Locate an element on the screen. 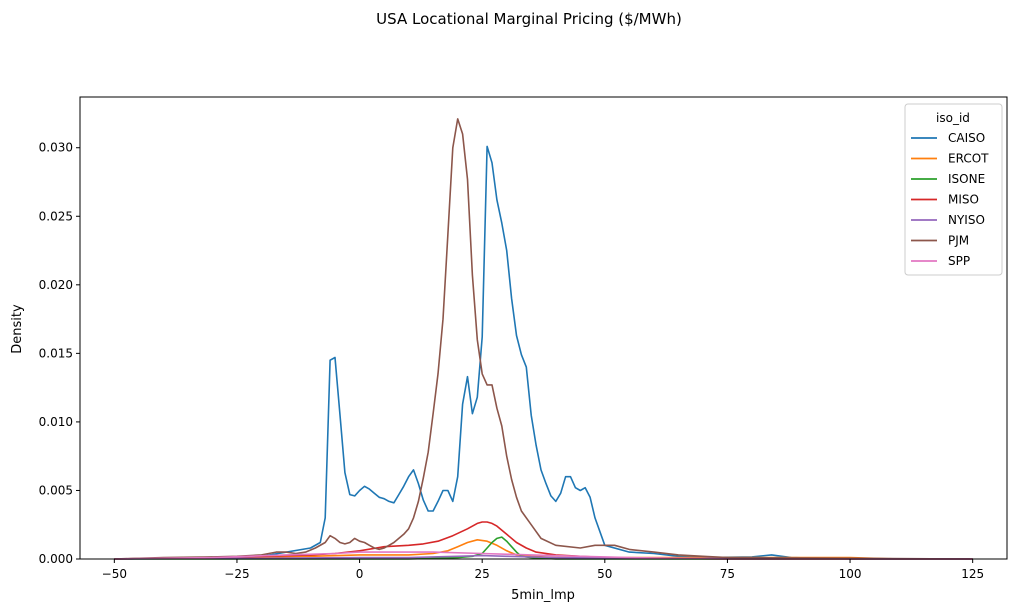 The width and height of the screenshot is (1018, 612). x-tick-label: 0 is located at coordinates (360, 574).